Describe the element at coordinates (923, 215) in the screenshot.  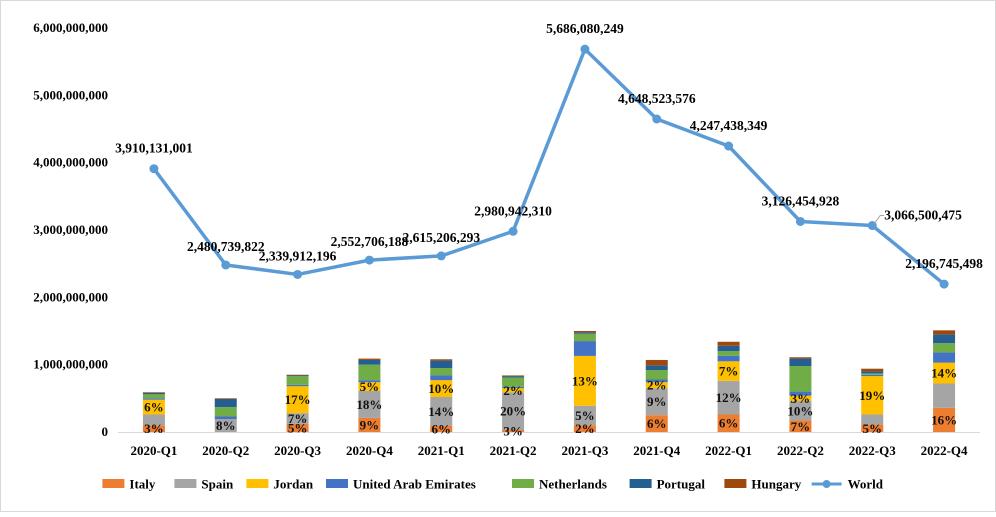
I see `world-value-label: 3,066,500,475` at that location.